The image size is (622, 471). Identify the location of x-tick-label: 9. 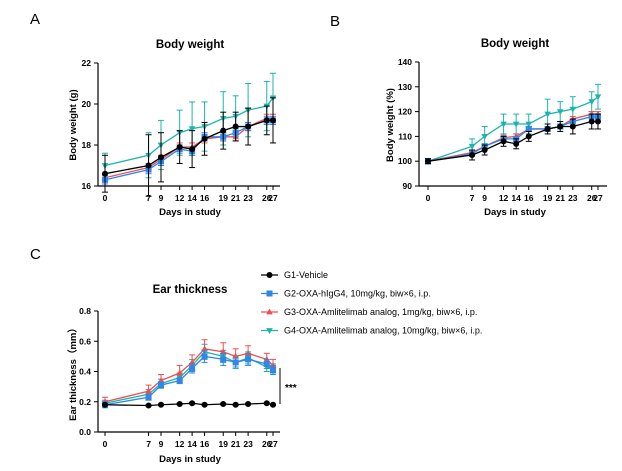
(484, 198).